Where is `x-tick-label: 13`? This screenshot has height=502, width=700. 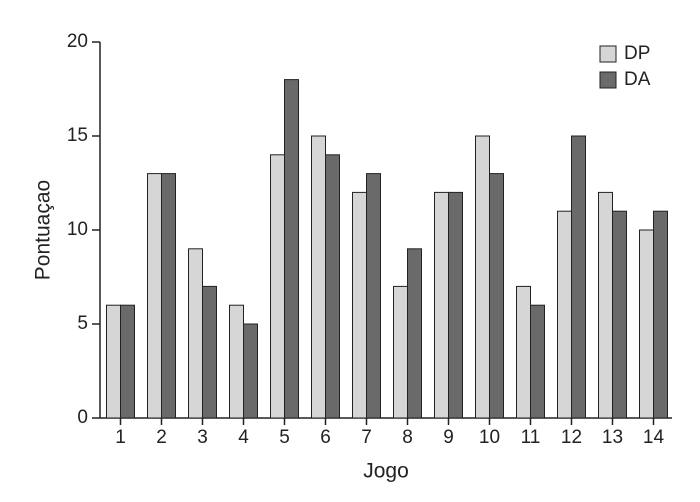 x-tick-label: 13 is located at coordinates (612, 437).